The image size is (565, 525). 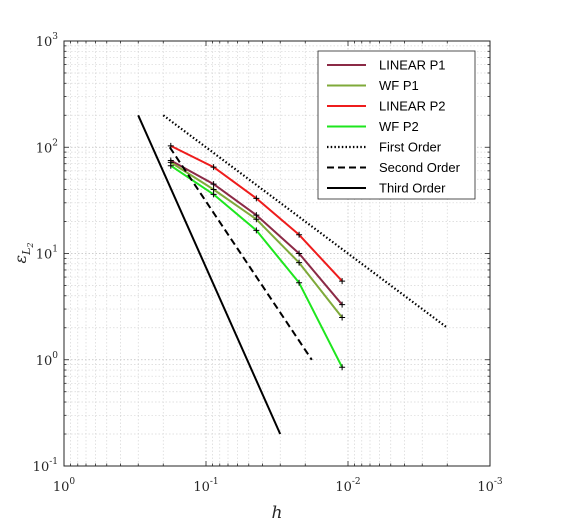 What do you see at coordinates (256, 213) in the screenshot?
I see `series-linear-p2` at bounding box center [256, 213].